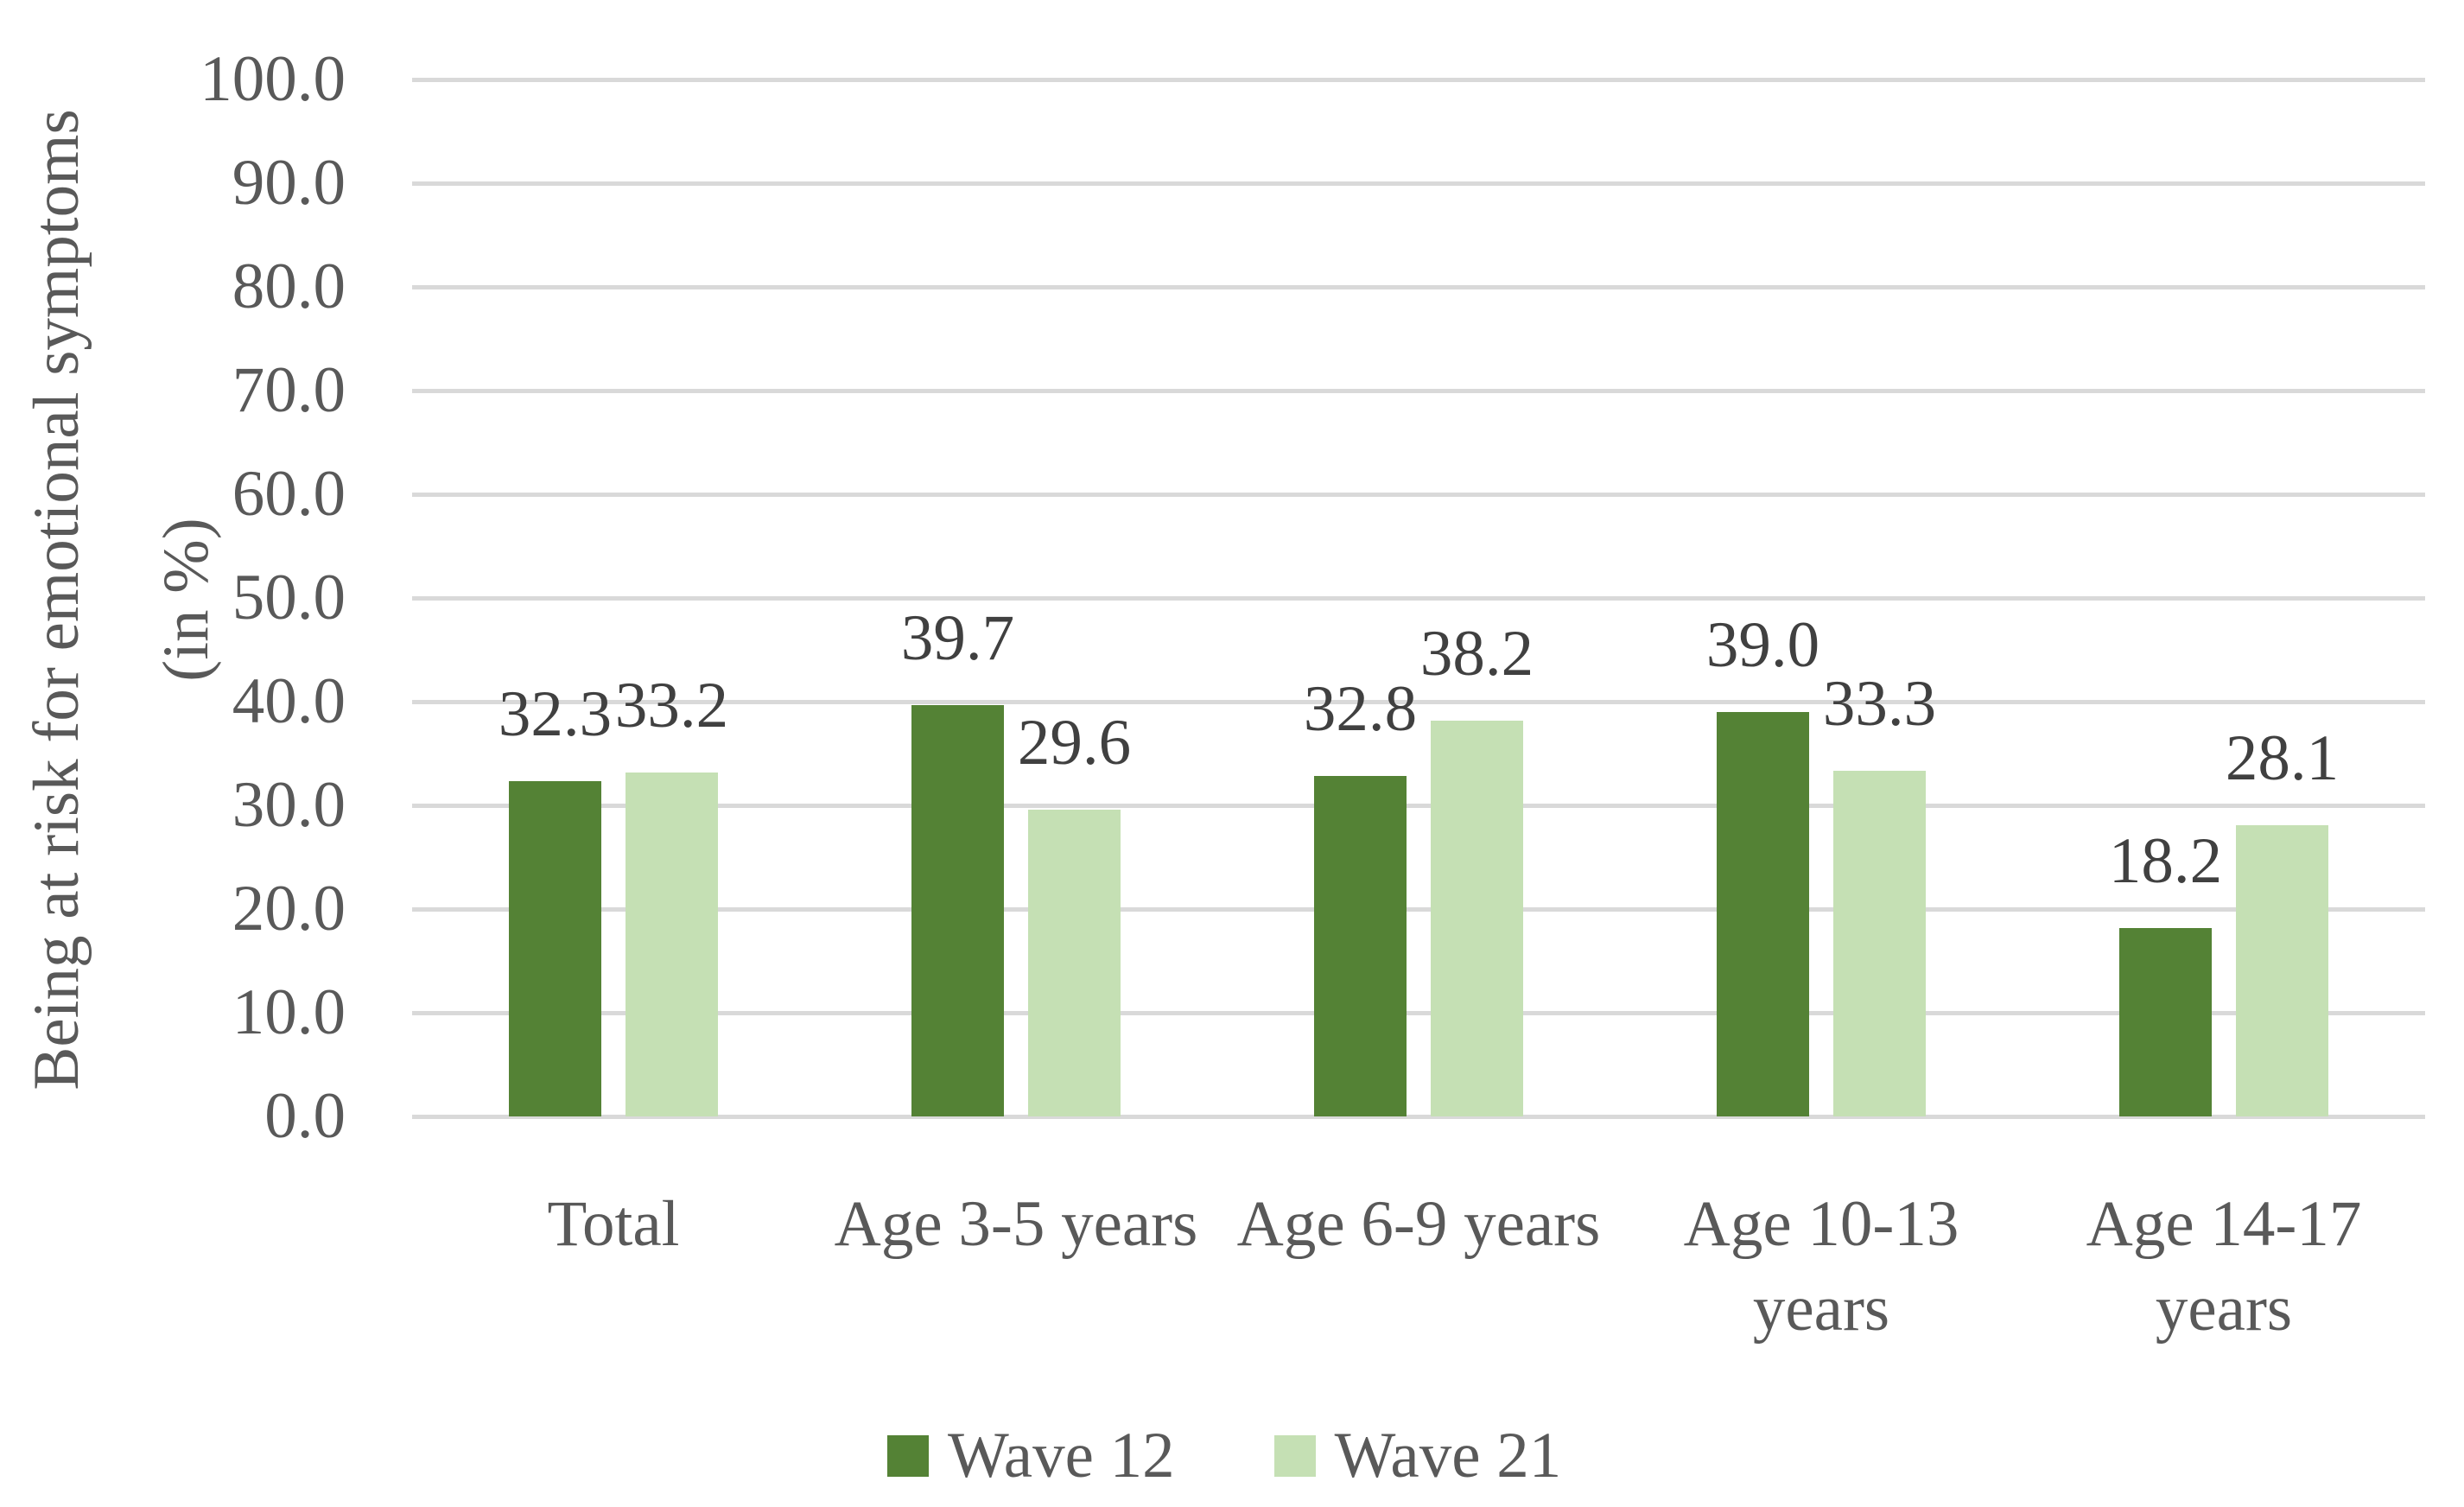 This screenshot has width=2464, height=1507. I want to click on y-tick-label: 50.0, so click(289, 597).